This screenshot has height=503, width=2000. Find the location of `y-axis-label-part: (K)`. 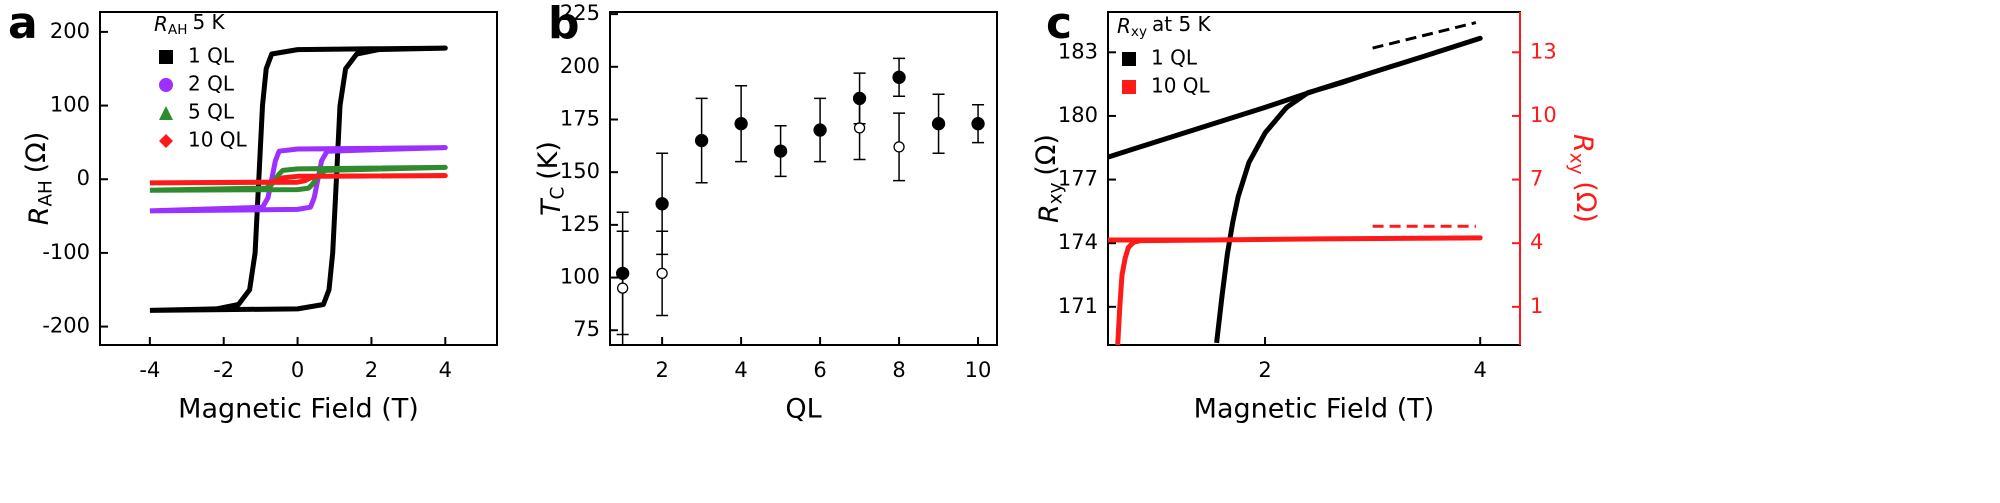

y-axis-label-part: (K) is located at coordinates (547, 160).